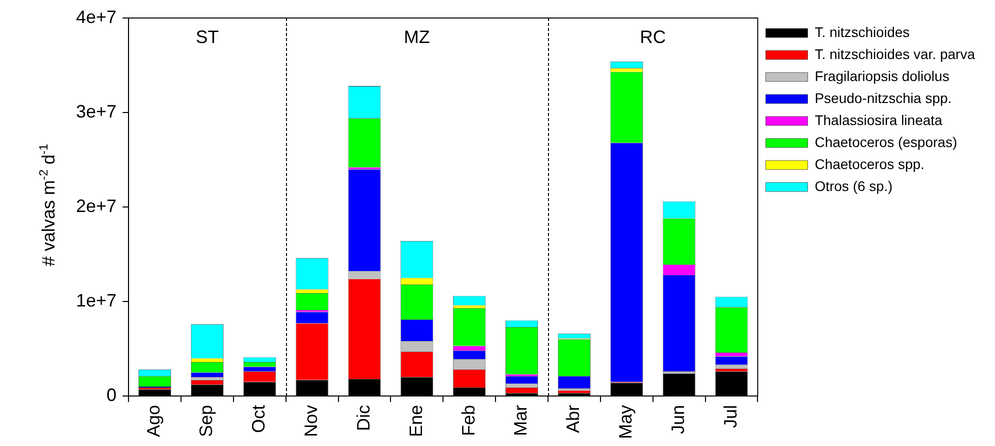 Image resolution: width=995 pixels, height=446 pixels. What do you see at coordinates (206, 421) in the screenshot?
I see `x-tick-label: Sep` at bounding box center [206, 421].